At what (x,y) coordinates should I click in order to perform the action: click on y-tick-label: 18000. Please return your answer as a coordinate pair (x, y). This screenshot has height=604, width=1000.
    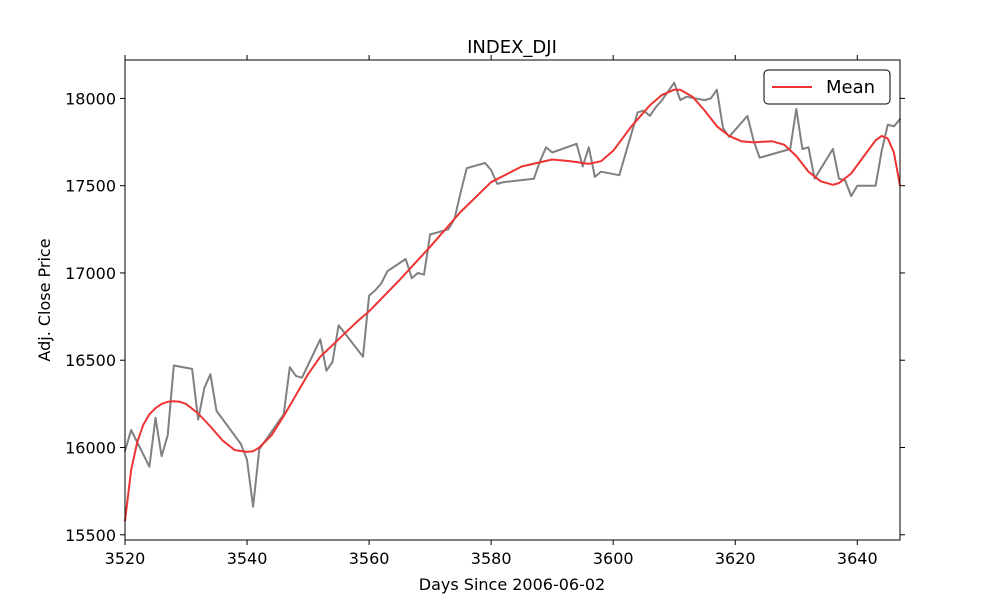
    Looking at the image, I should click on (90, 98).